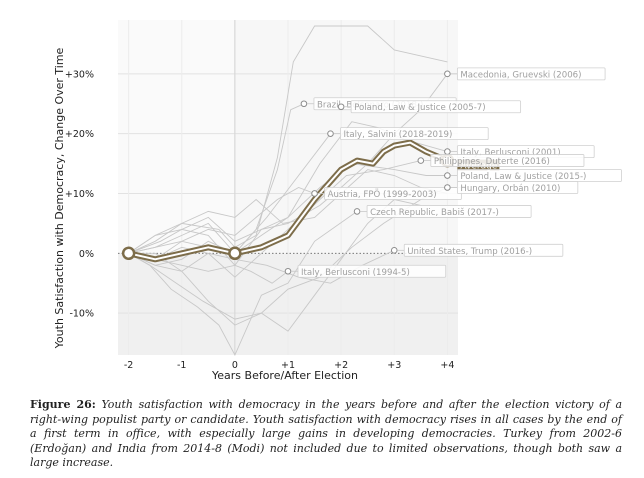 The image size is (644, 478). Describe the element at coordinates (63, 404) in the screenshot. I see `caption-label: Figure 26:` at that location.